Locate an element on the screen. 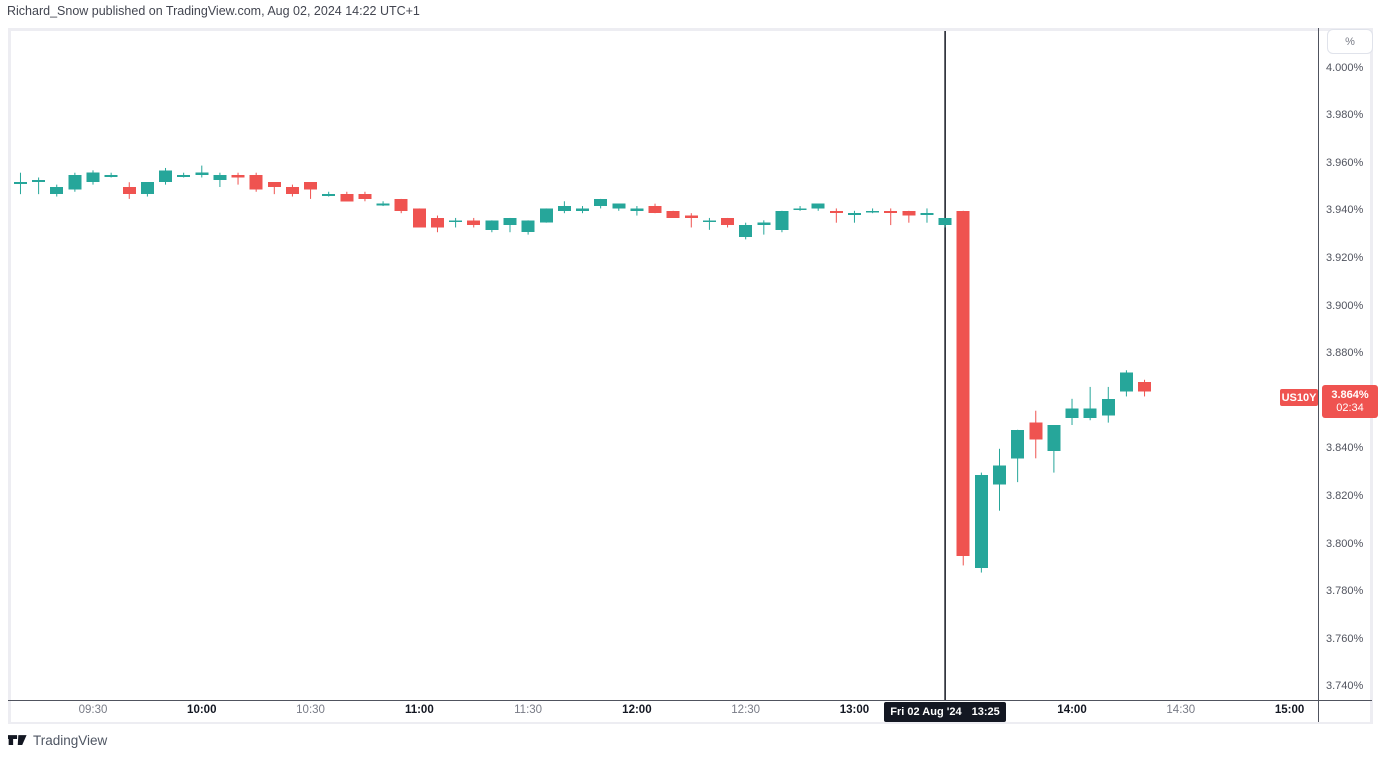 The image size is (1379, 757). crosshair-time: 13:25 is located at coordinates (985, 712).